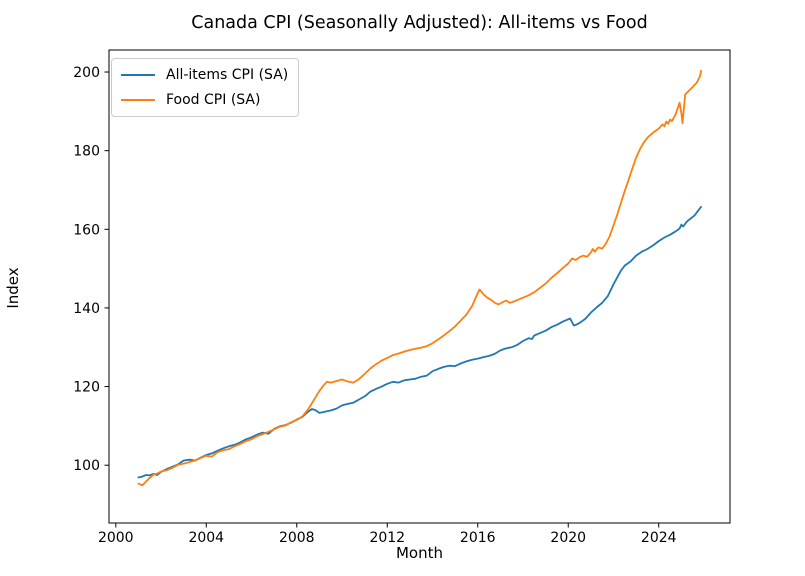 The height and width of the screenshot is (576, 805). Describe the element at coordinates (297, 538) in the screenshot. I see `x-tick-label: 2008` at that location.